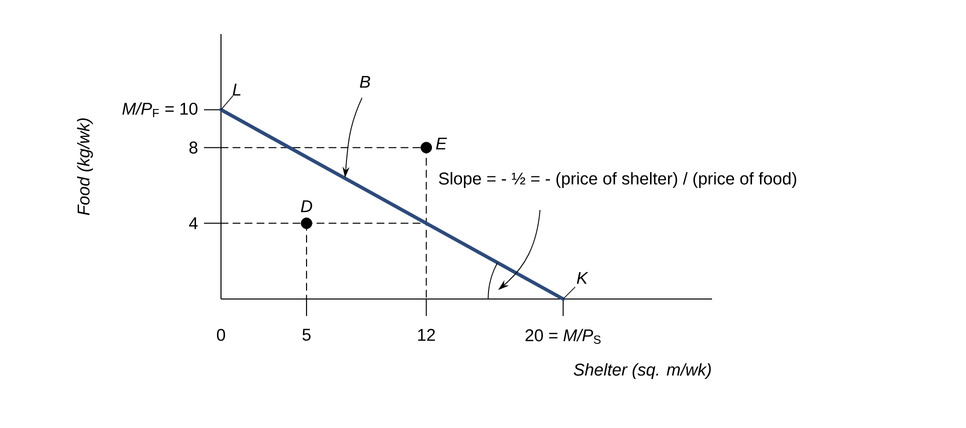  I want to click on y-axis-title: Food (kg/wk), so click(85, 167).